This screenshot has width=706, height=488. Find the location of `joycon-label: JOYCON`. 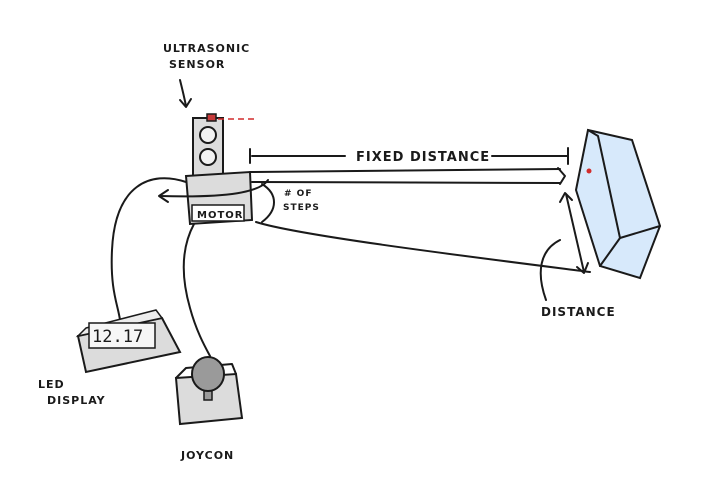

joycon-label: JOYCON is located at coordinates (207, 455).